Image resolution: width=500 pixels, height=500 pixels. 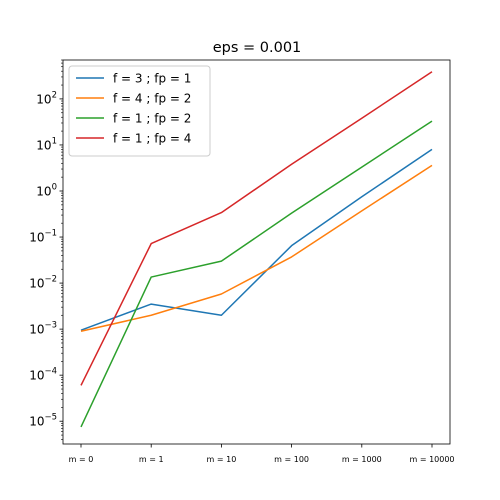 I want to click on y-tick-label: 10⁰, so click(x=46, y=190).